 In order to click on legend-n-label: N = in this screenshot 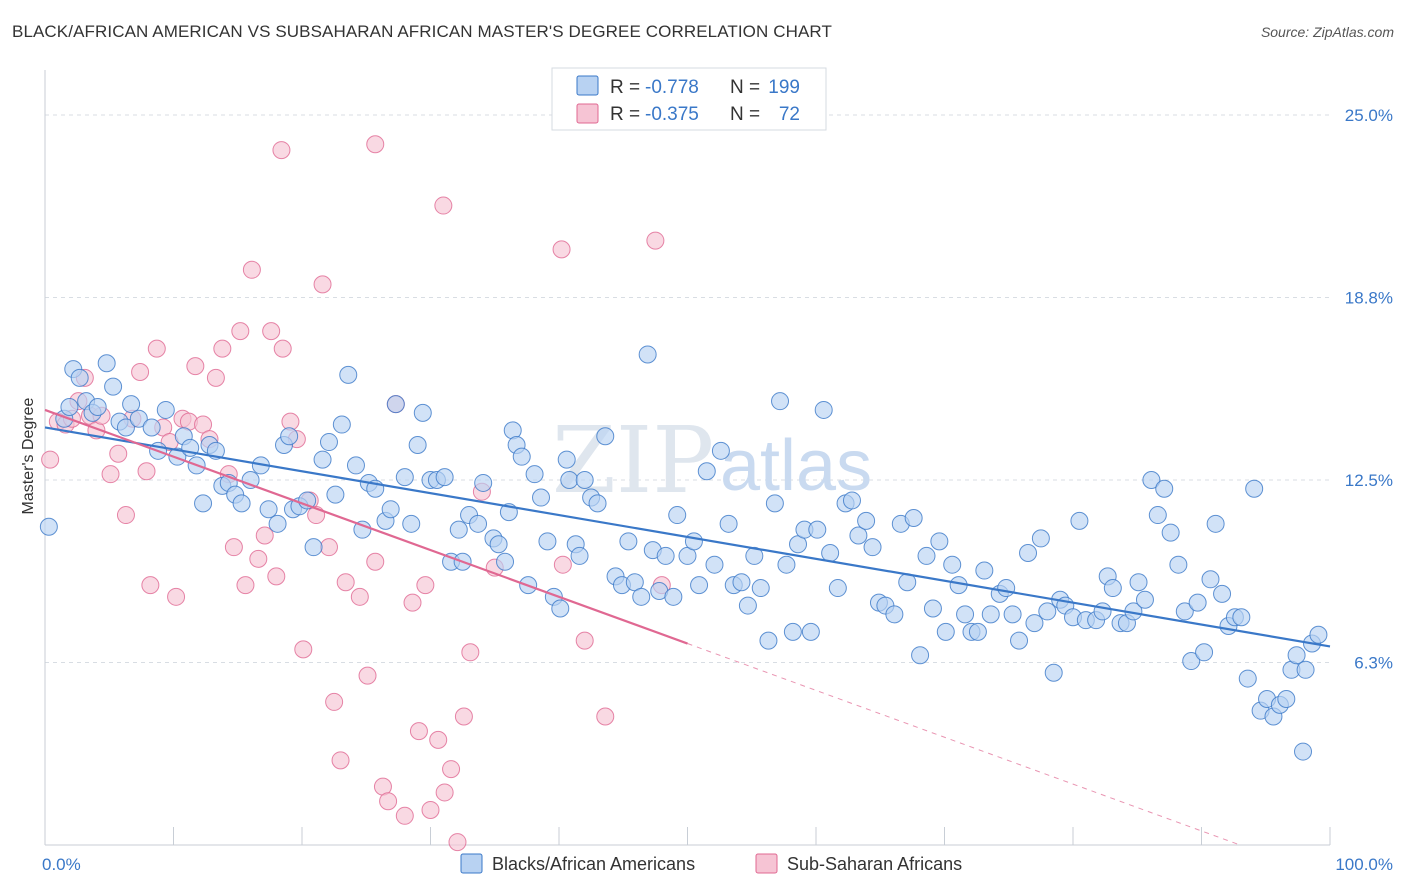, I will do `click(745, 114)`.